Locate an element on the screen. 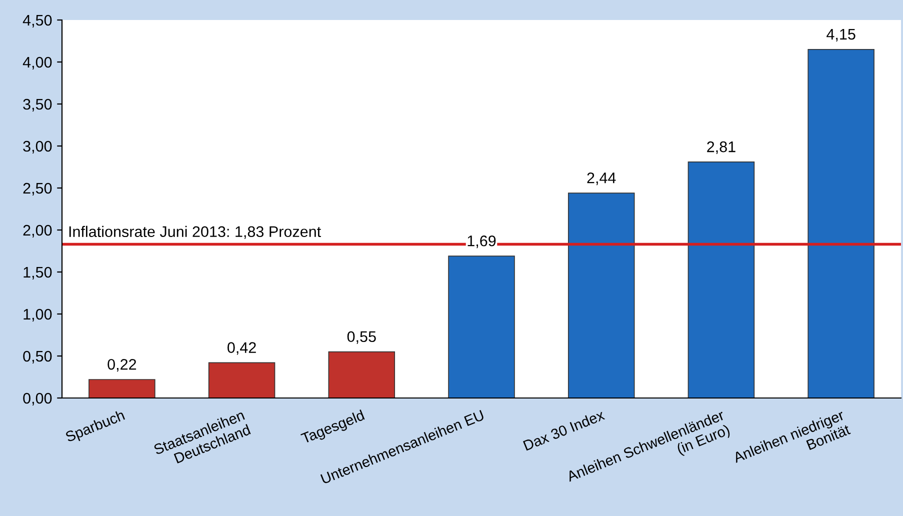 This screenshot has height=516, width=903. data-label: 2,44 is located at coordinates (601, 179).